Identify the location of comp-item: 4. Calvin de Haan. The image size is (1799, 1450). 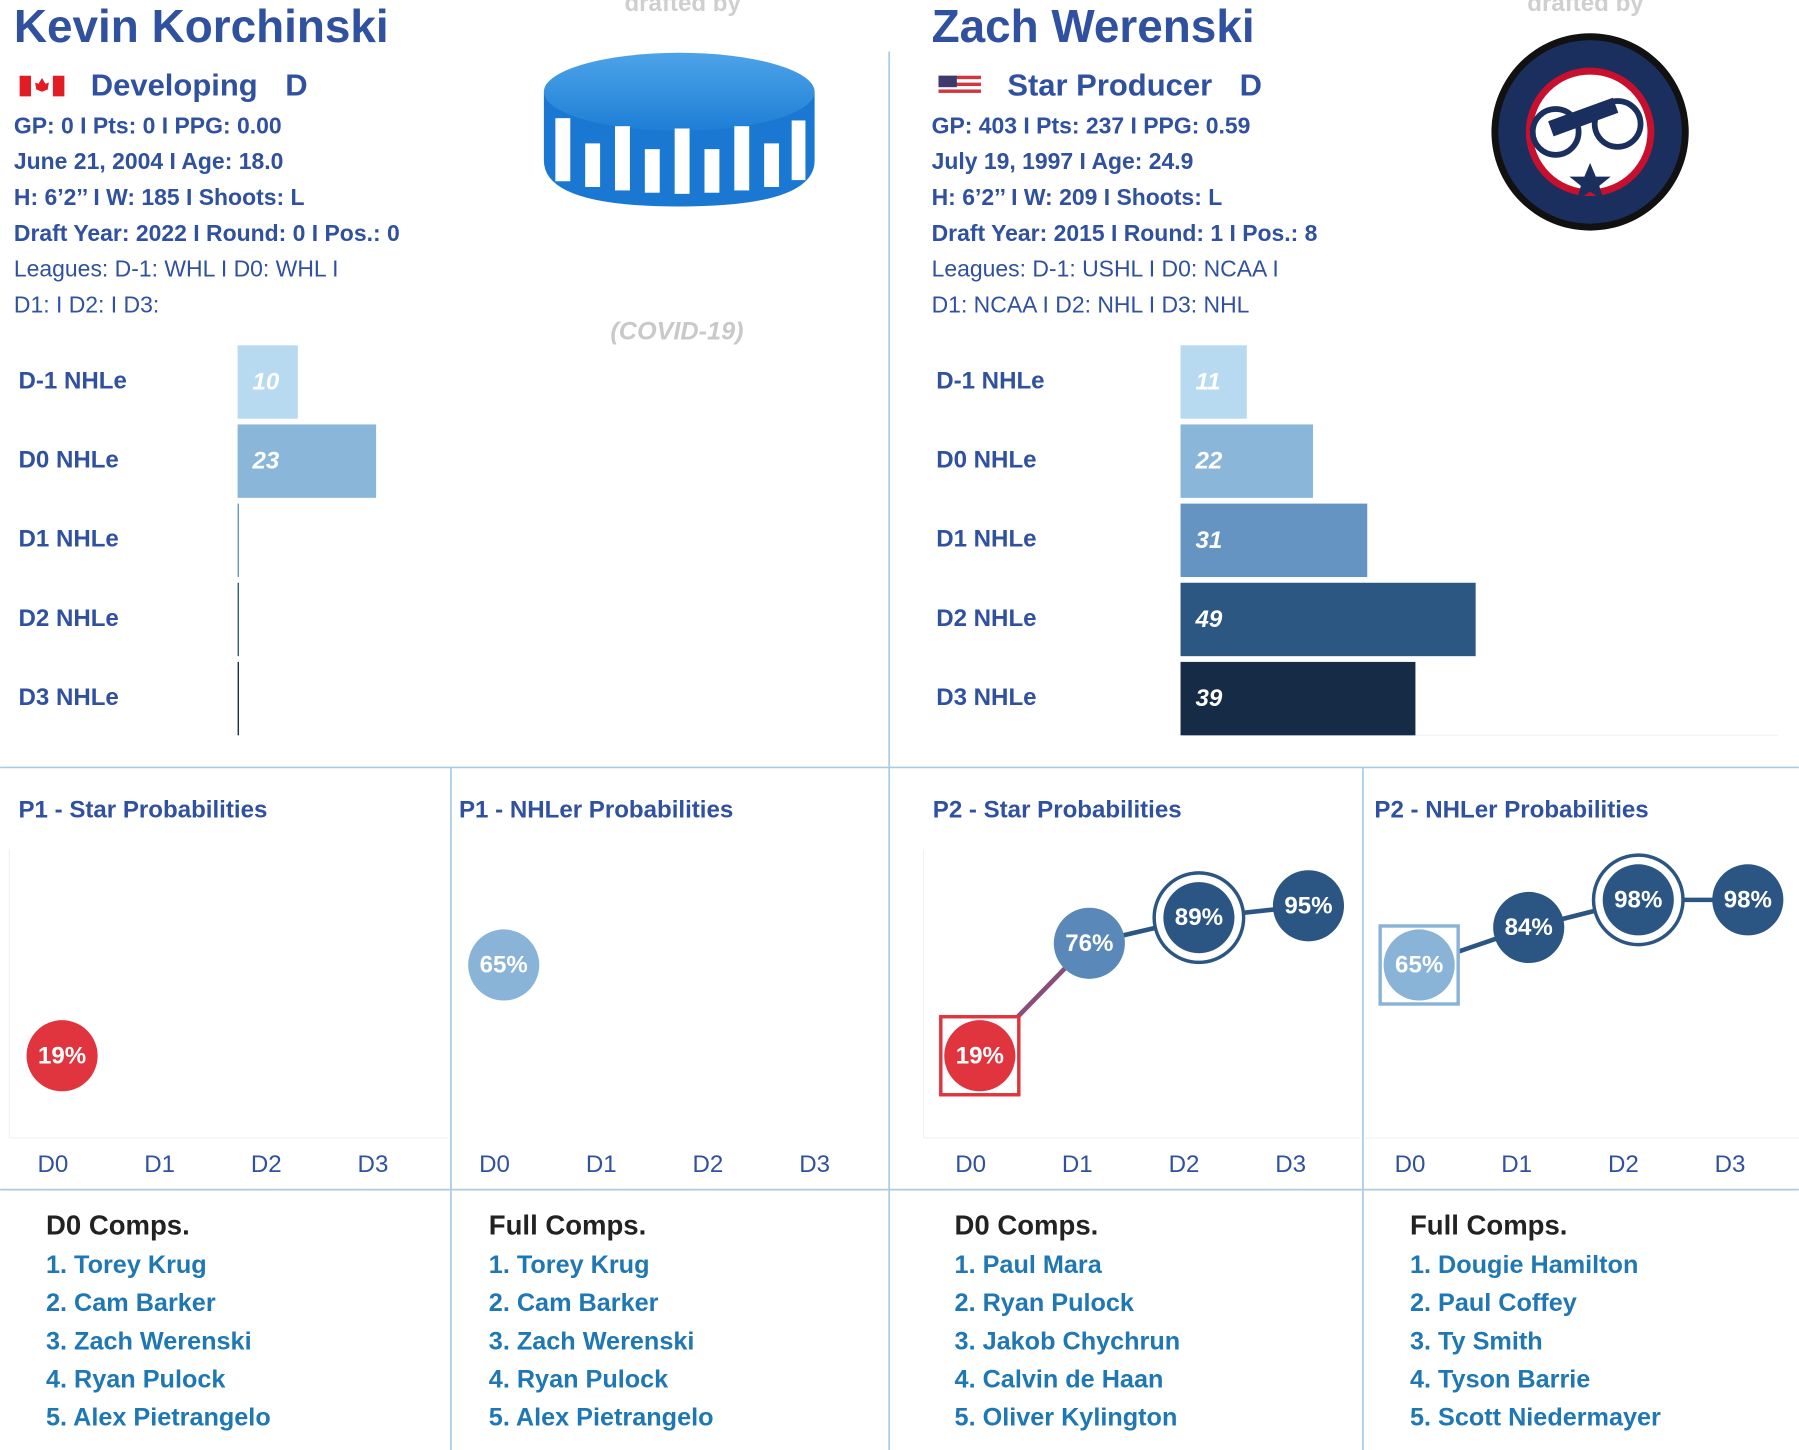
(1059, 1379).